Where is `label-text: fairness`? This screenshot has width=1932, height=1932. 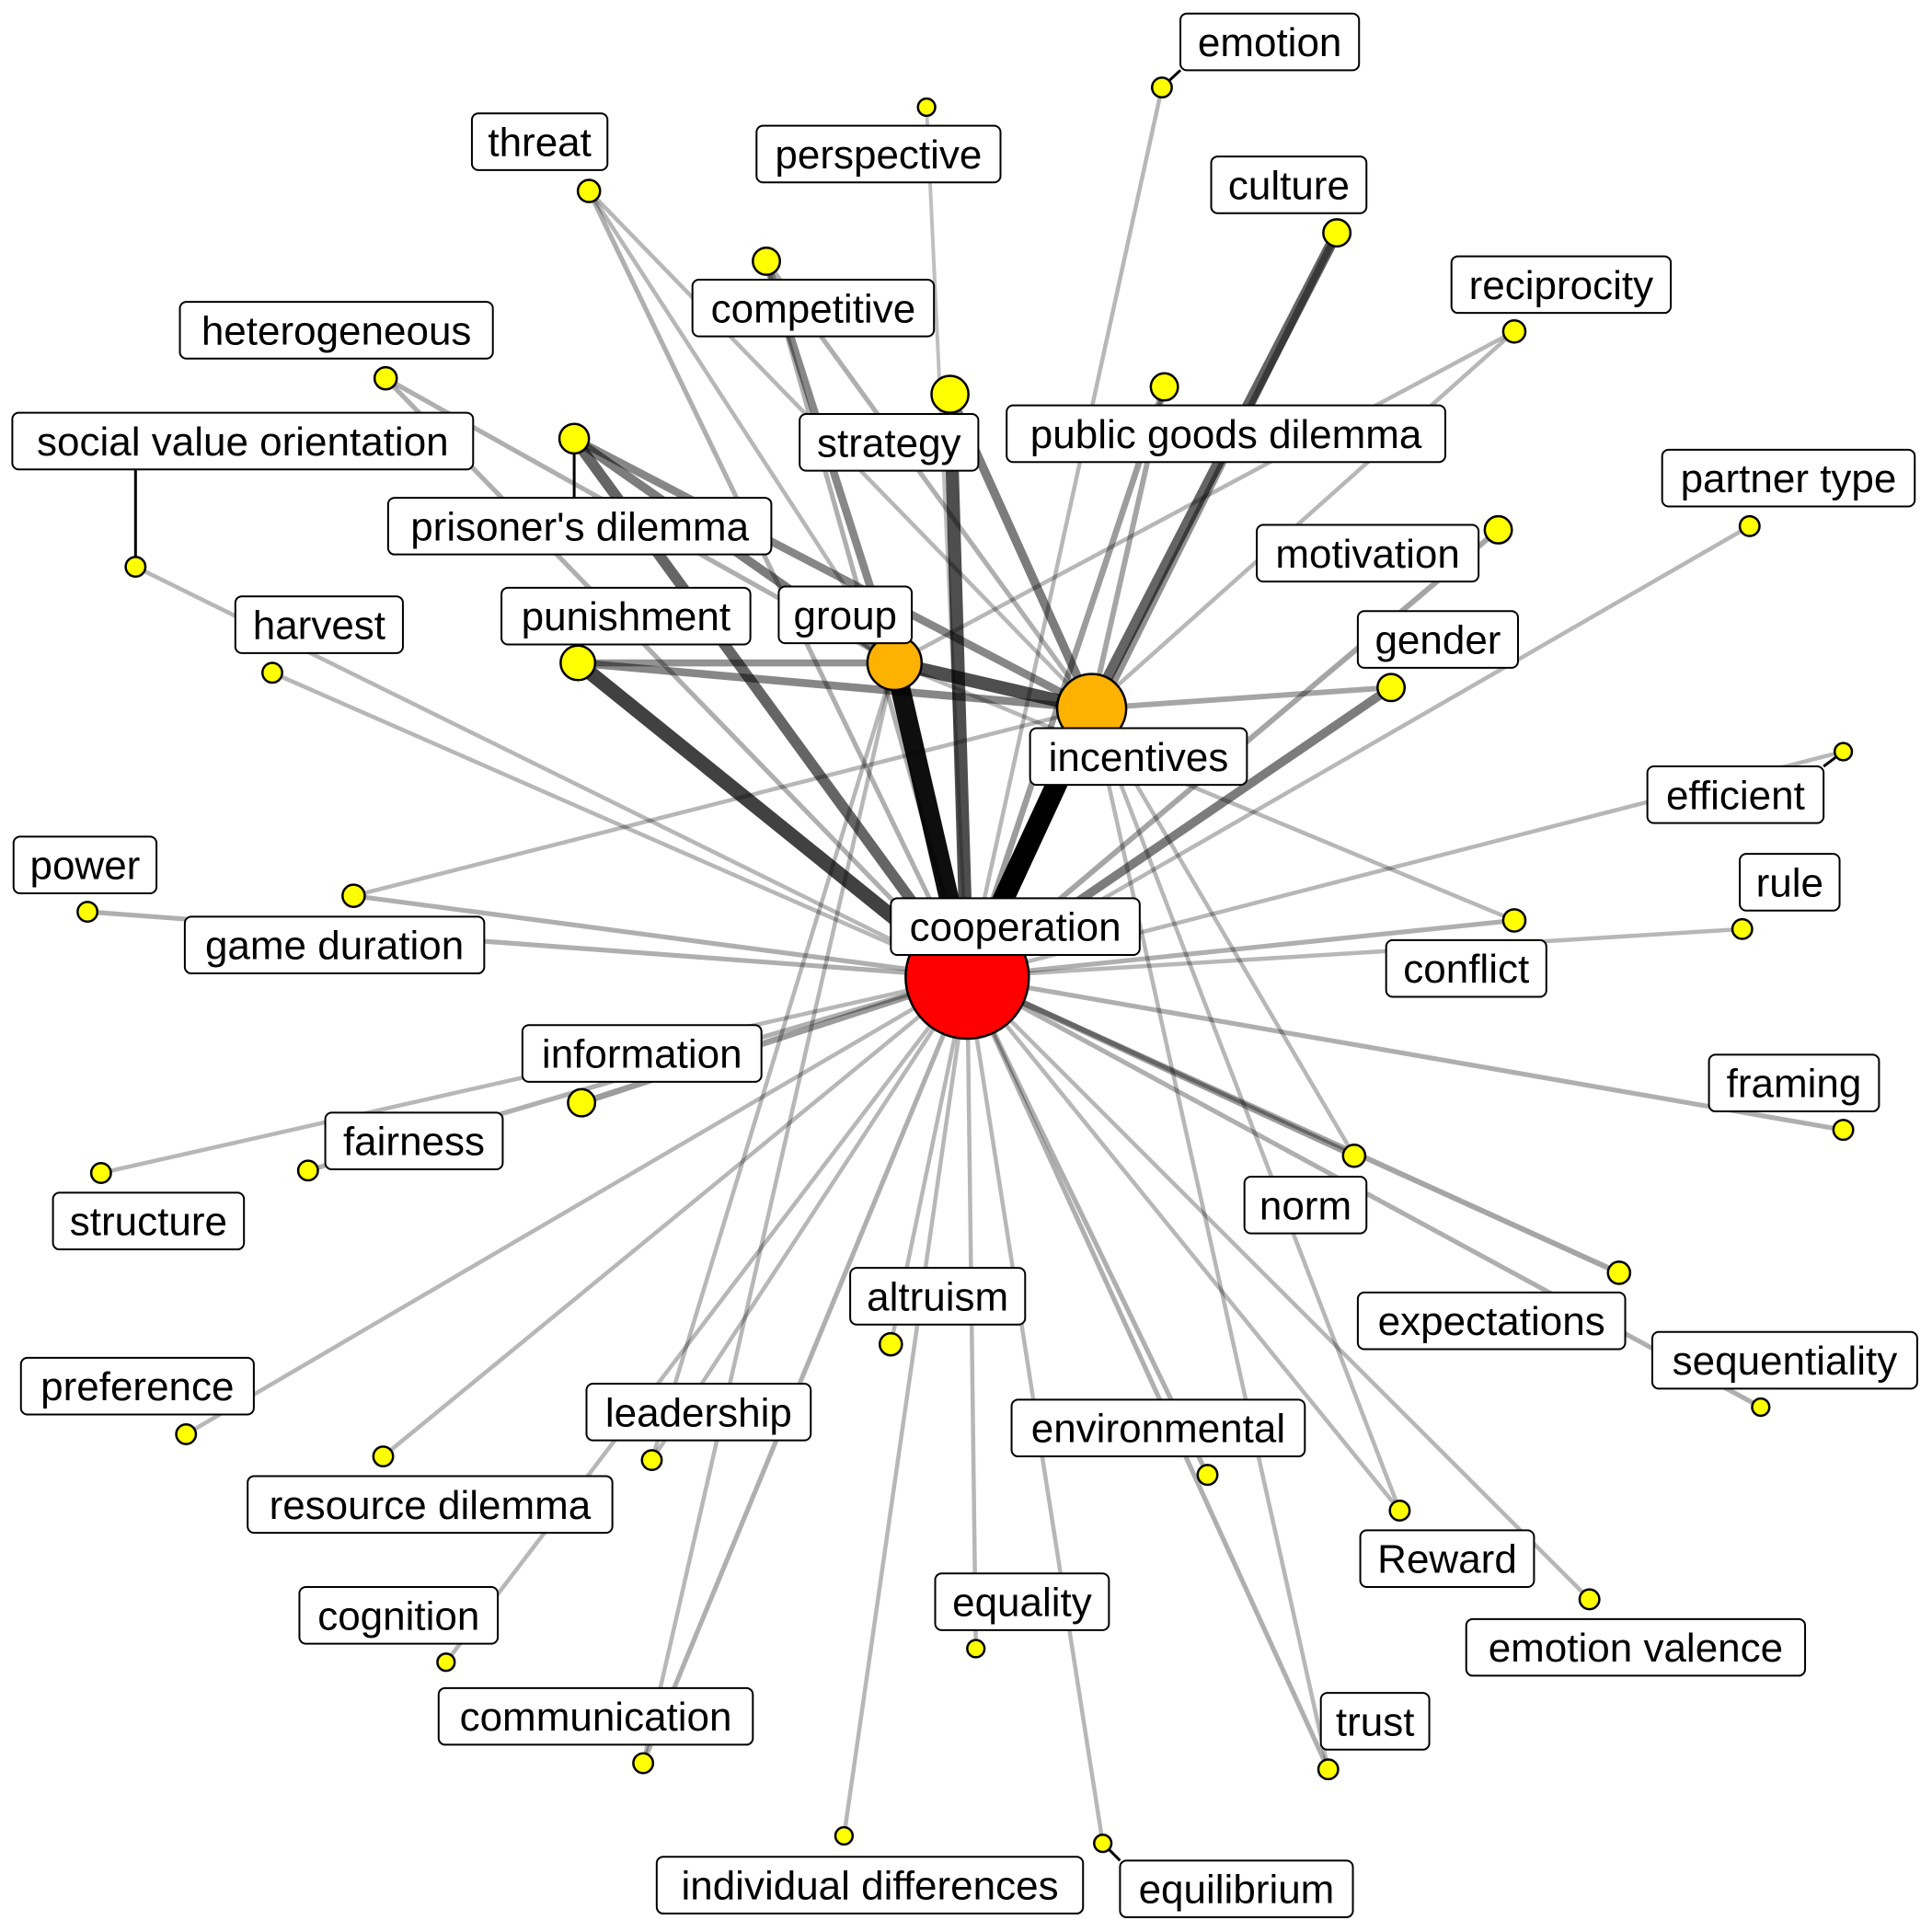
label-text: fairness is located at coordinates (414, 1142).